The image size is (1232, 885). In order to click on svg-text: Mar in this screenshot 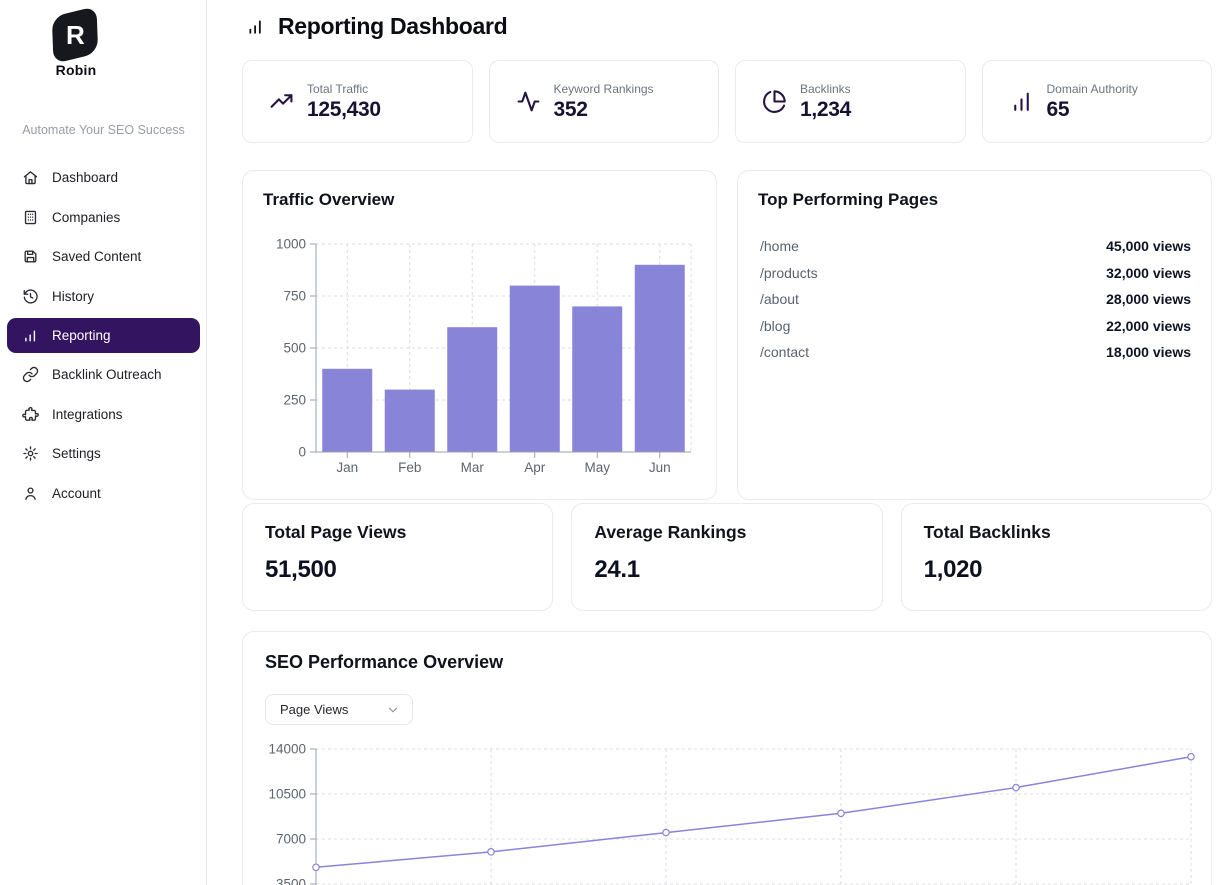, I will do `click(473, 467)`.